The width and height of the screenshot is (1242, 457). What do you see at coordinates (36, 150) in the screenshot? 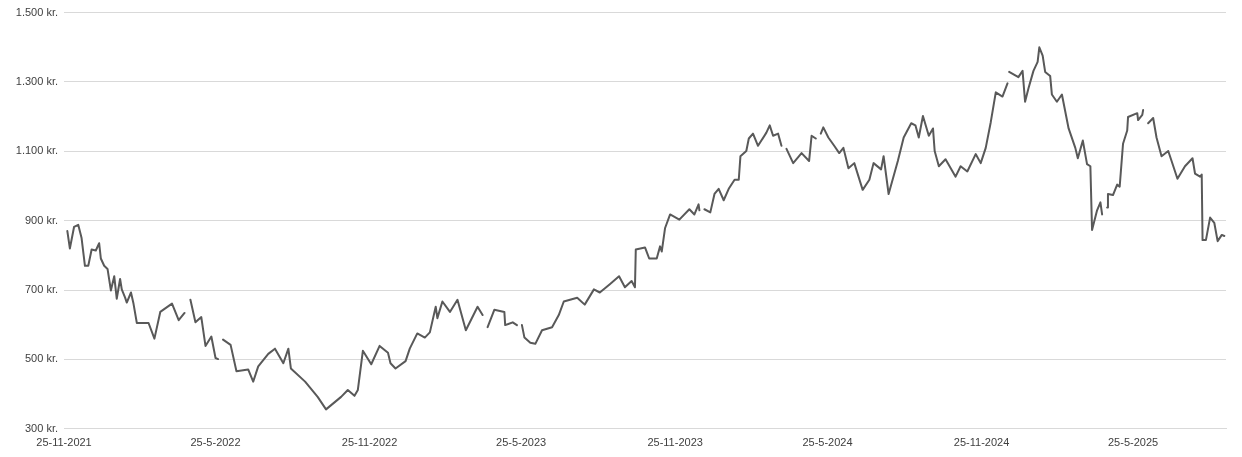
I see `y-tick-label: 1.100 kr.` at bounding box center [36, 150].